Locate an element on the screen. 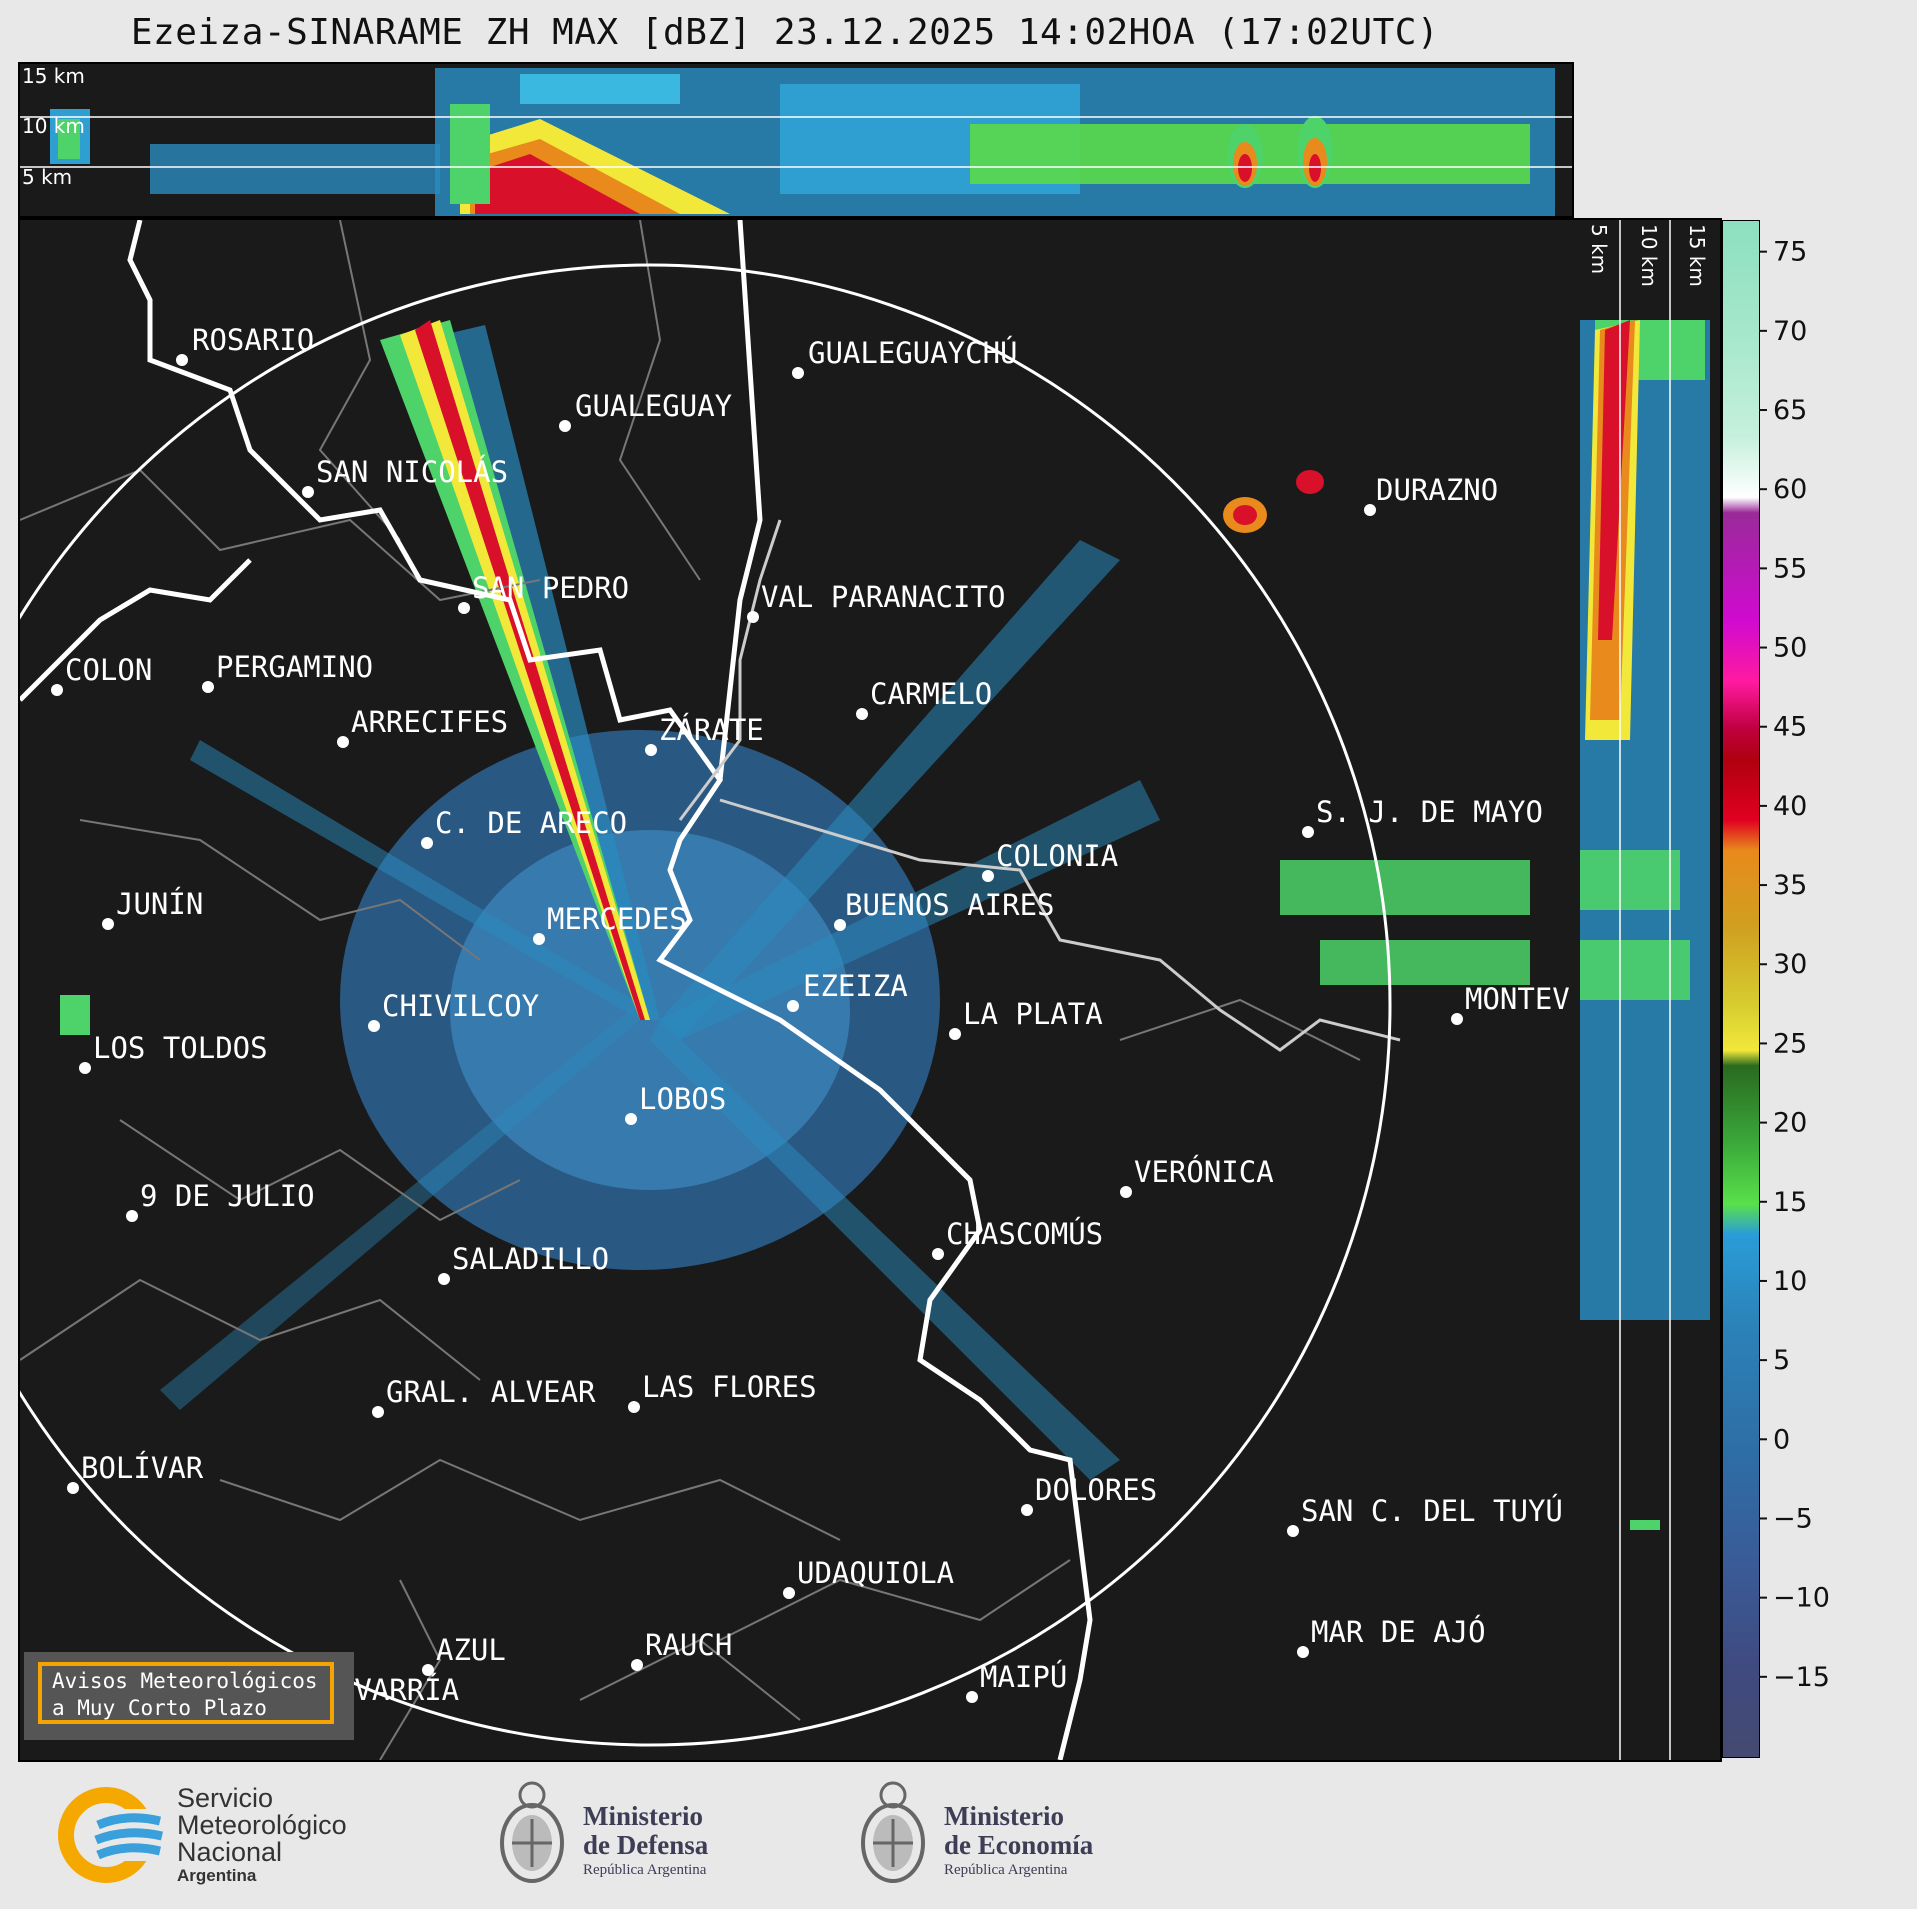 The height and width of the screenshot is (1909, 1917). colorbar-tick-label: 0 is located at coordinates (1781, 1439).